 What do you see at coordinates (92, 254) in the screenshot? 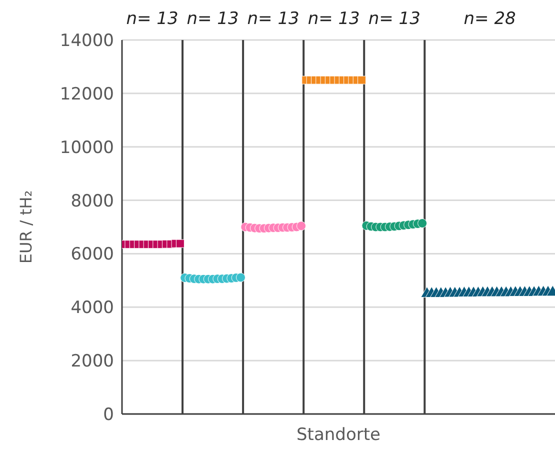
I see `y-tick-label: 6000` at bounding box center [92, 254].